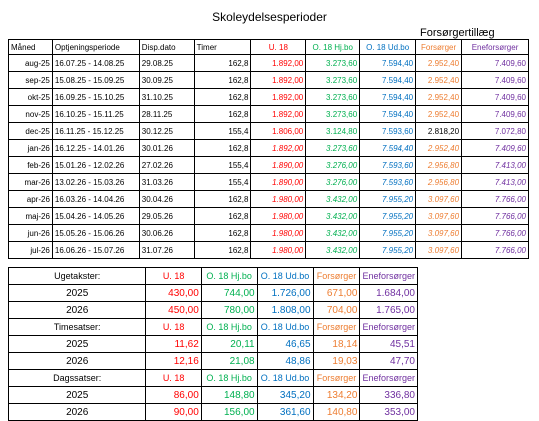 This screenshot has width=539, height=421. Describe the element at coordinates (336, 344) in the screenshot. I see `rate-value-cell: 18,14` at that location.